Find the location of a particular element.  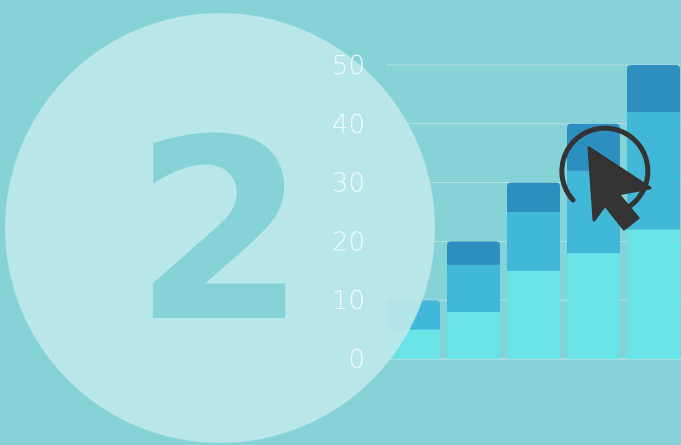

y-tick-label: 30 is located at coordinates (348, 184).